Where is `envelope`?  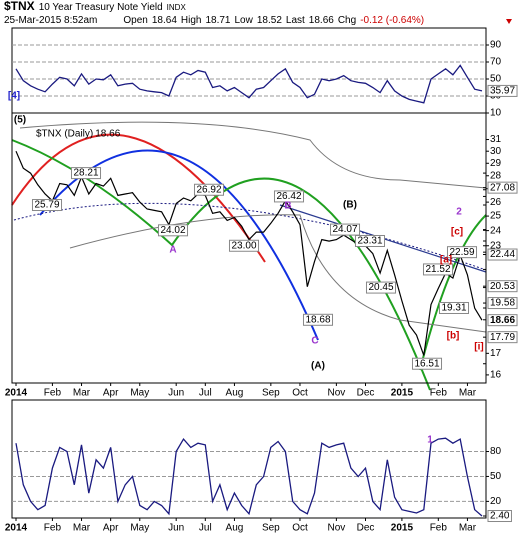
envelope is located at coordinates (253, 155).